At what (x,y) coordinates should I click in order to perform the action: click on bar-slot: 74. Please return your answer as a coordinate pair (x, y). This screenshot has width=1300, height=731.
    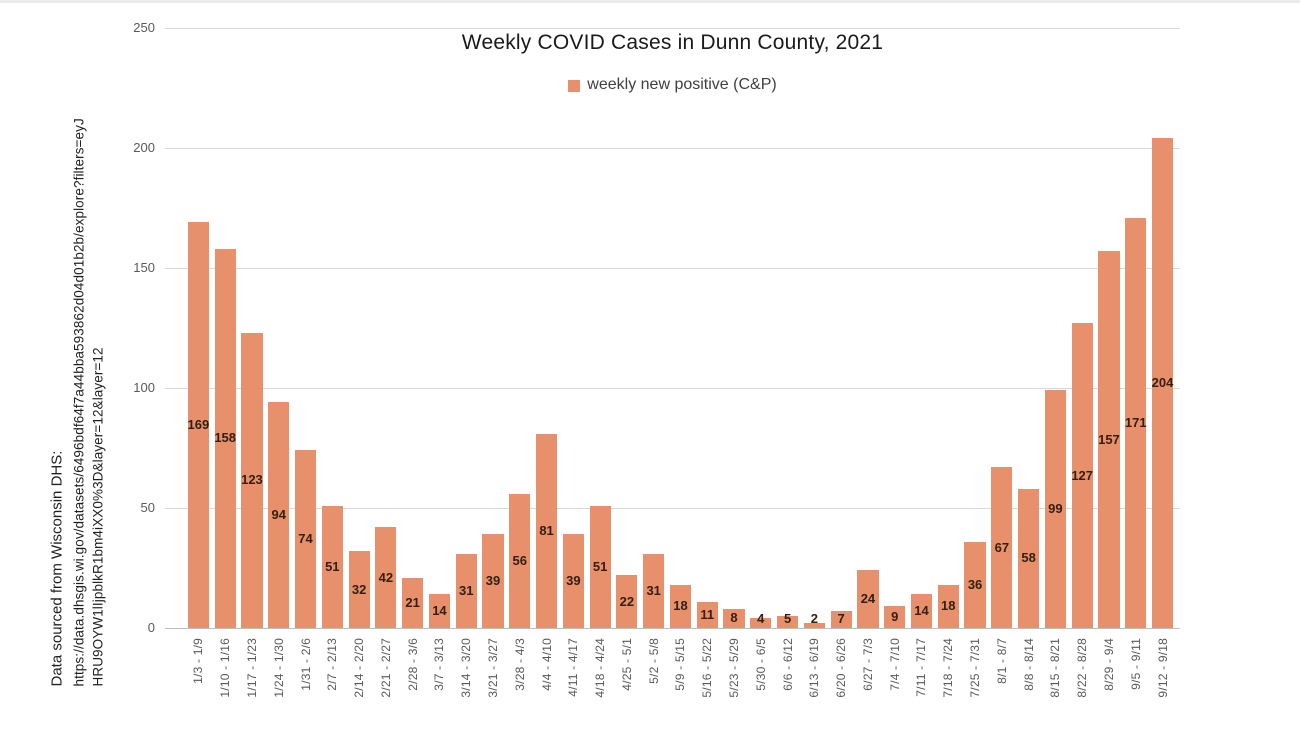
    Looking at the image, I should click on (305, 328).